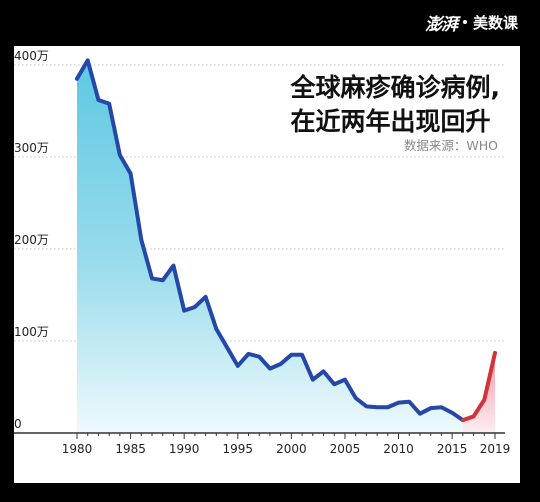 Image resolution: width=540 pixels, height=502 pixels. Describe the element at coordinates (450, 145) in the screenshot. I see `chart-source: 数据来源：WHO` at that location.